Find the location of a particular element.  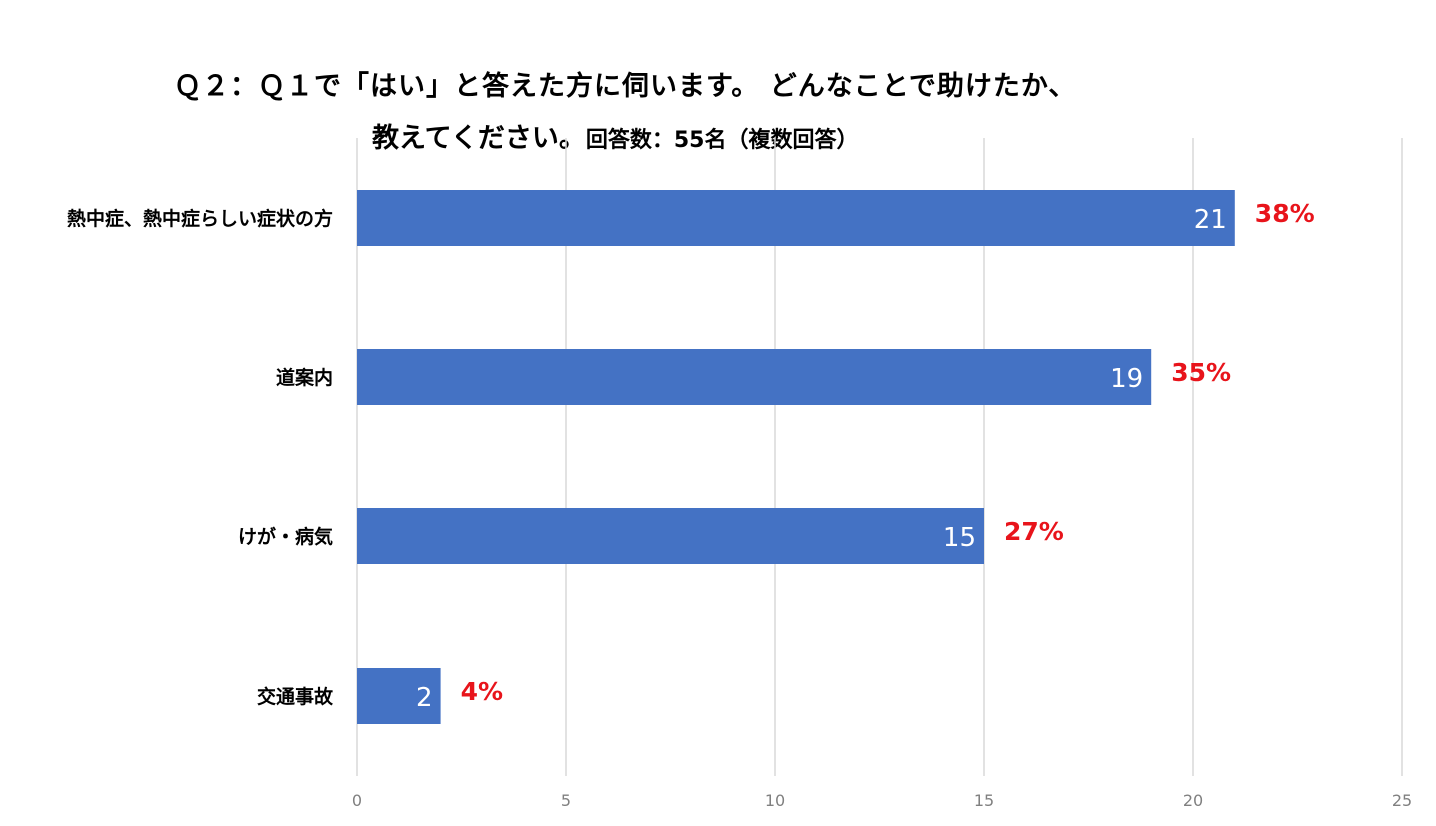

bar-percent-label: 27% is located at coordinates (1034, 531).